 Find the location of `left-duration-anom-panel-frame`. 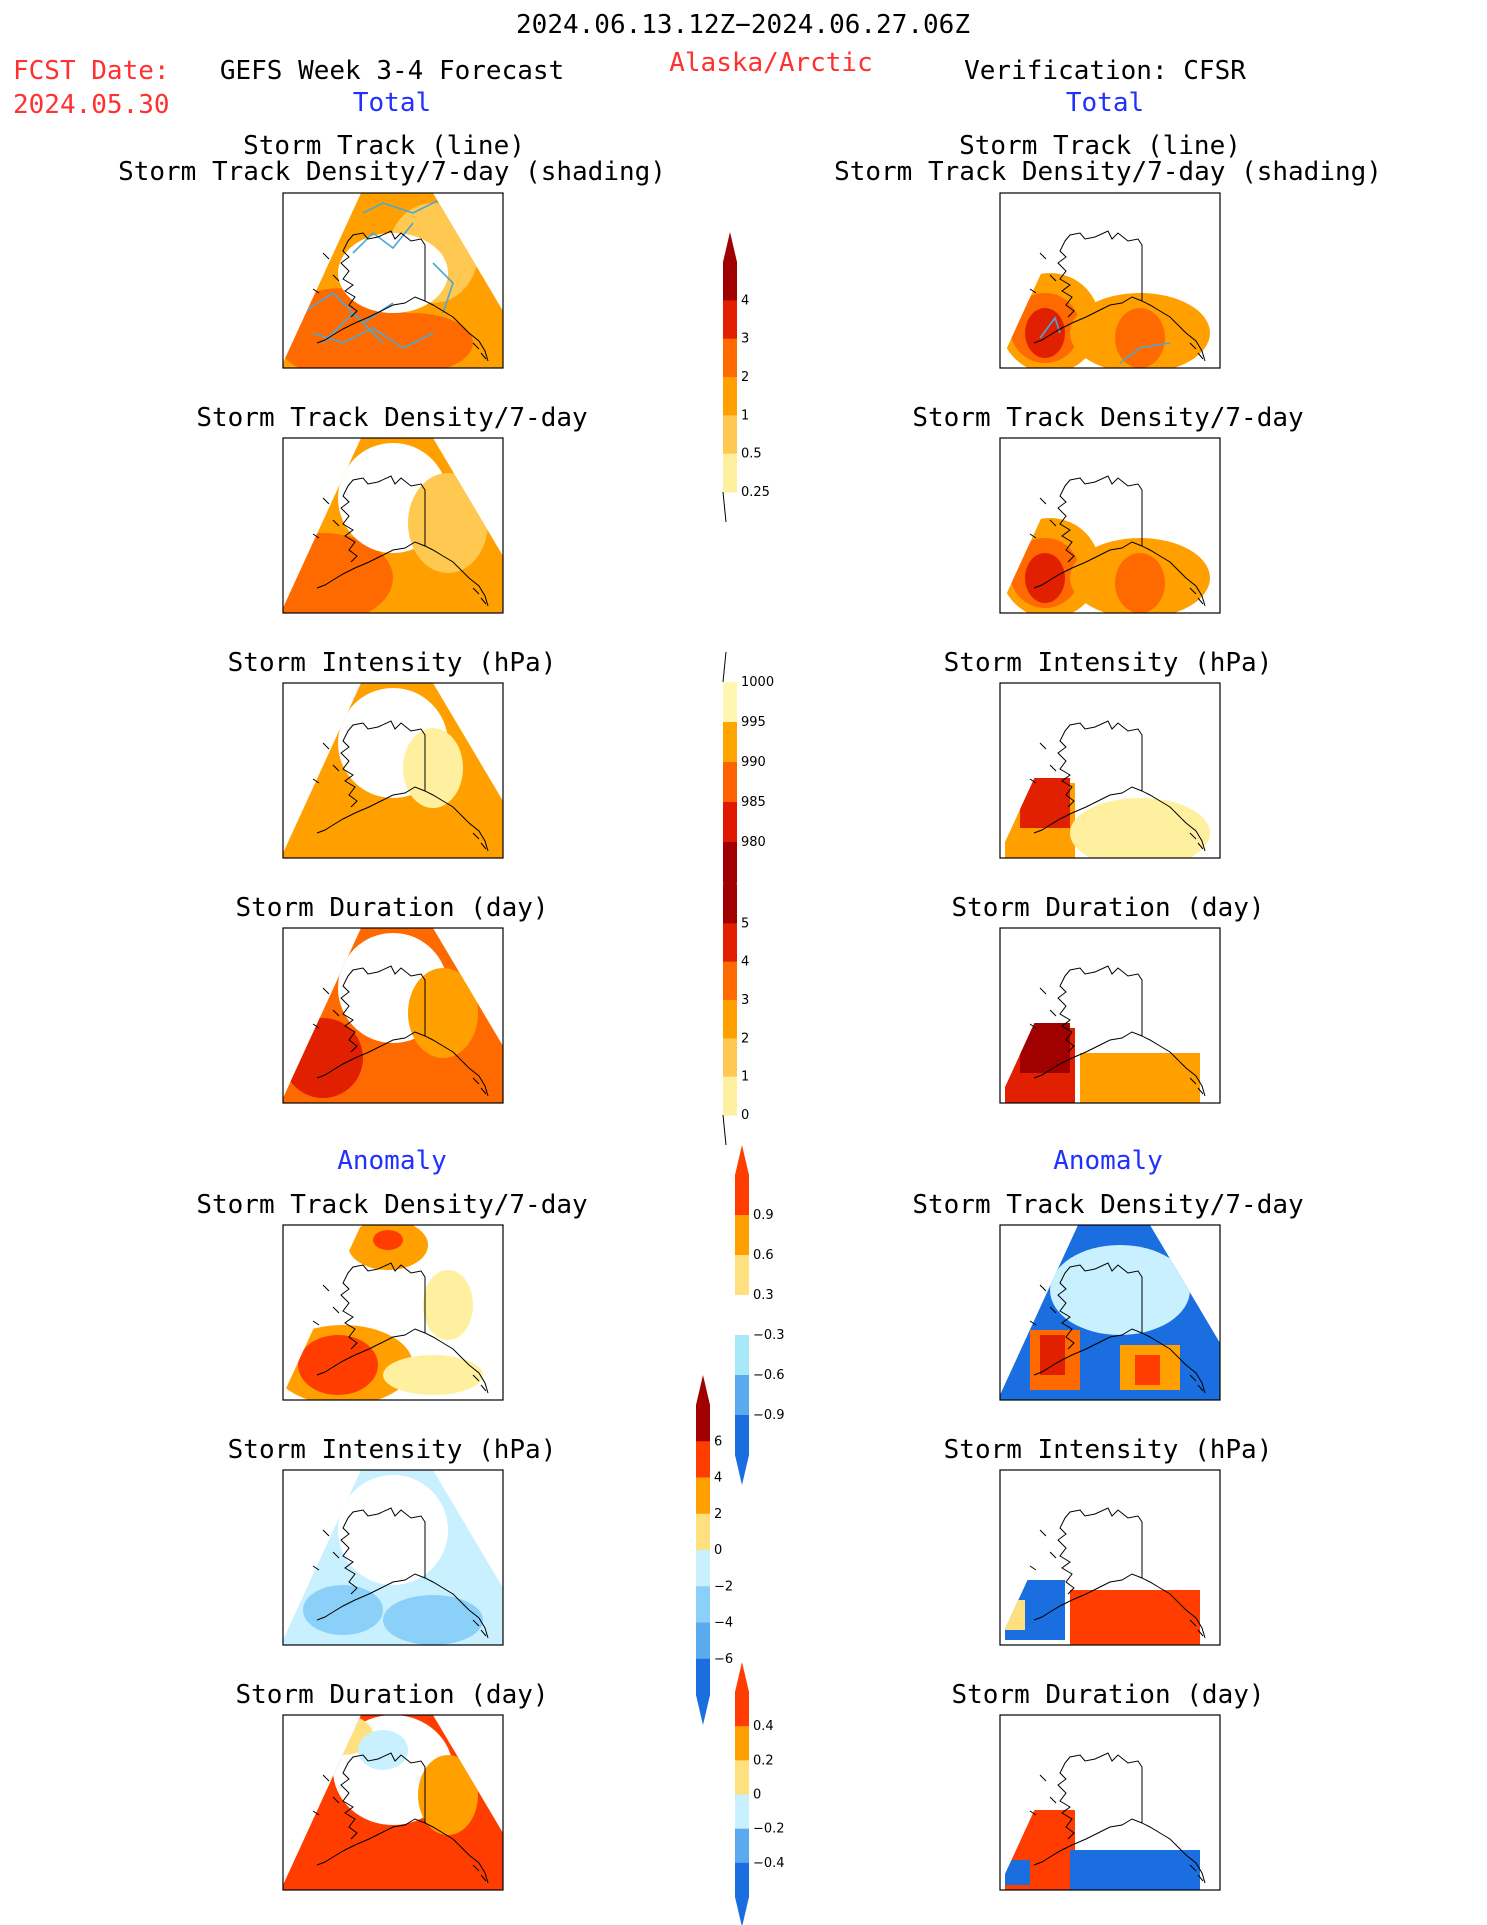

left-duration-anom-panel-frame is located at coordinates (393, 1802).